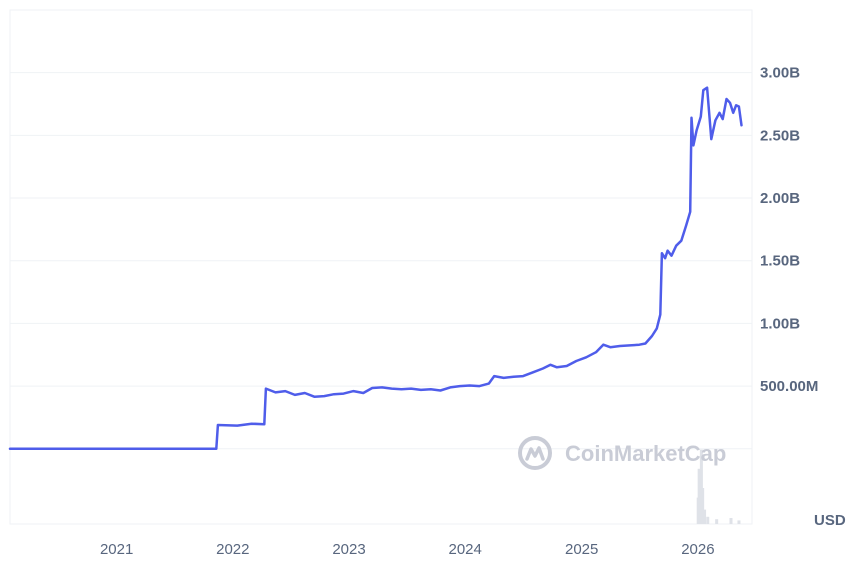 The height and width of the screenshot is (583, 866). Describe the element at coordinates (232, 549) in the screenshot. I see `x-tick-label: 2022` at that location.